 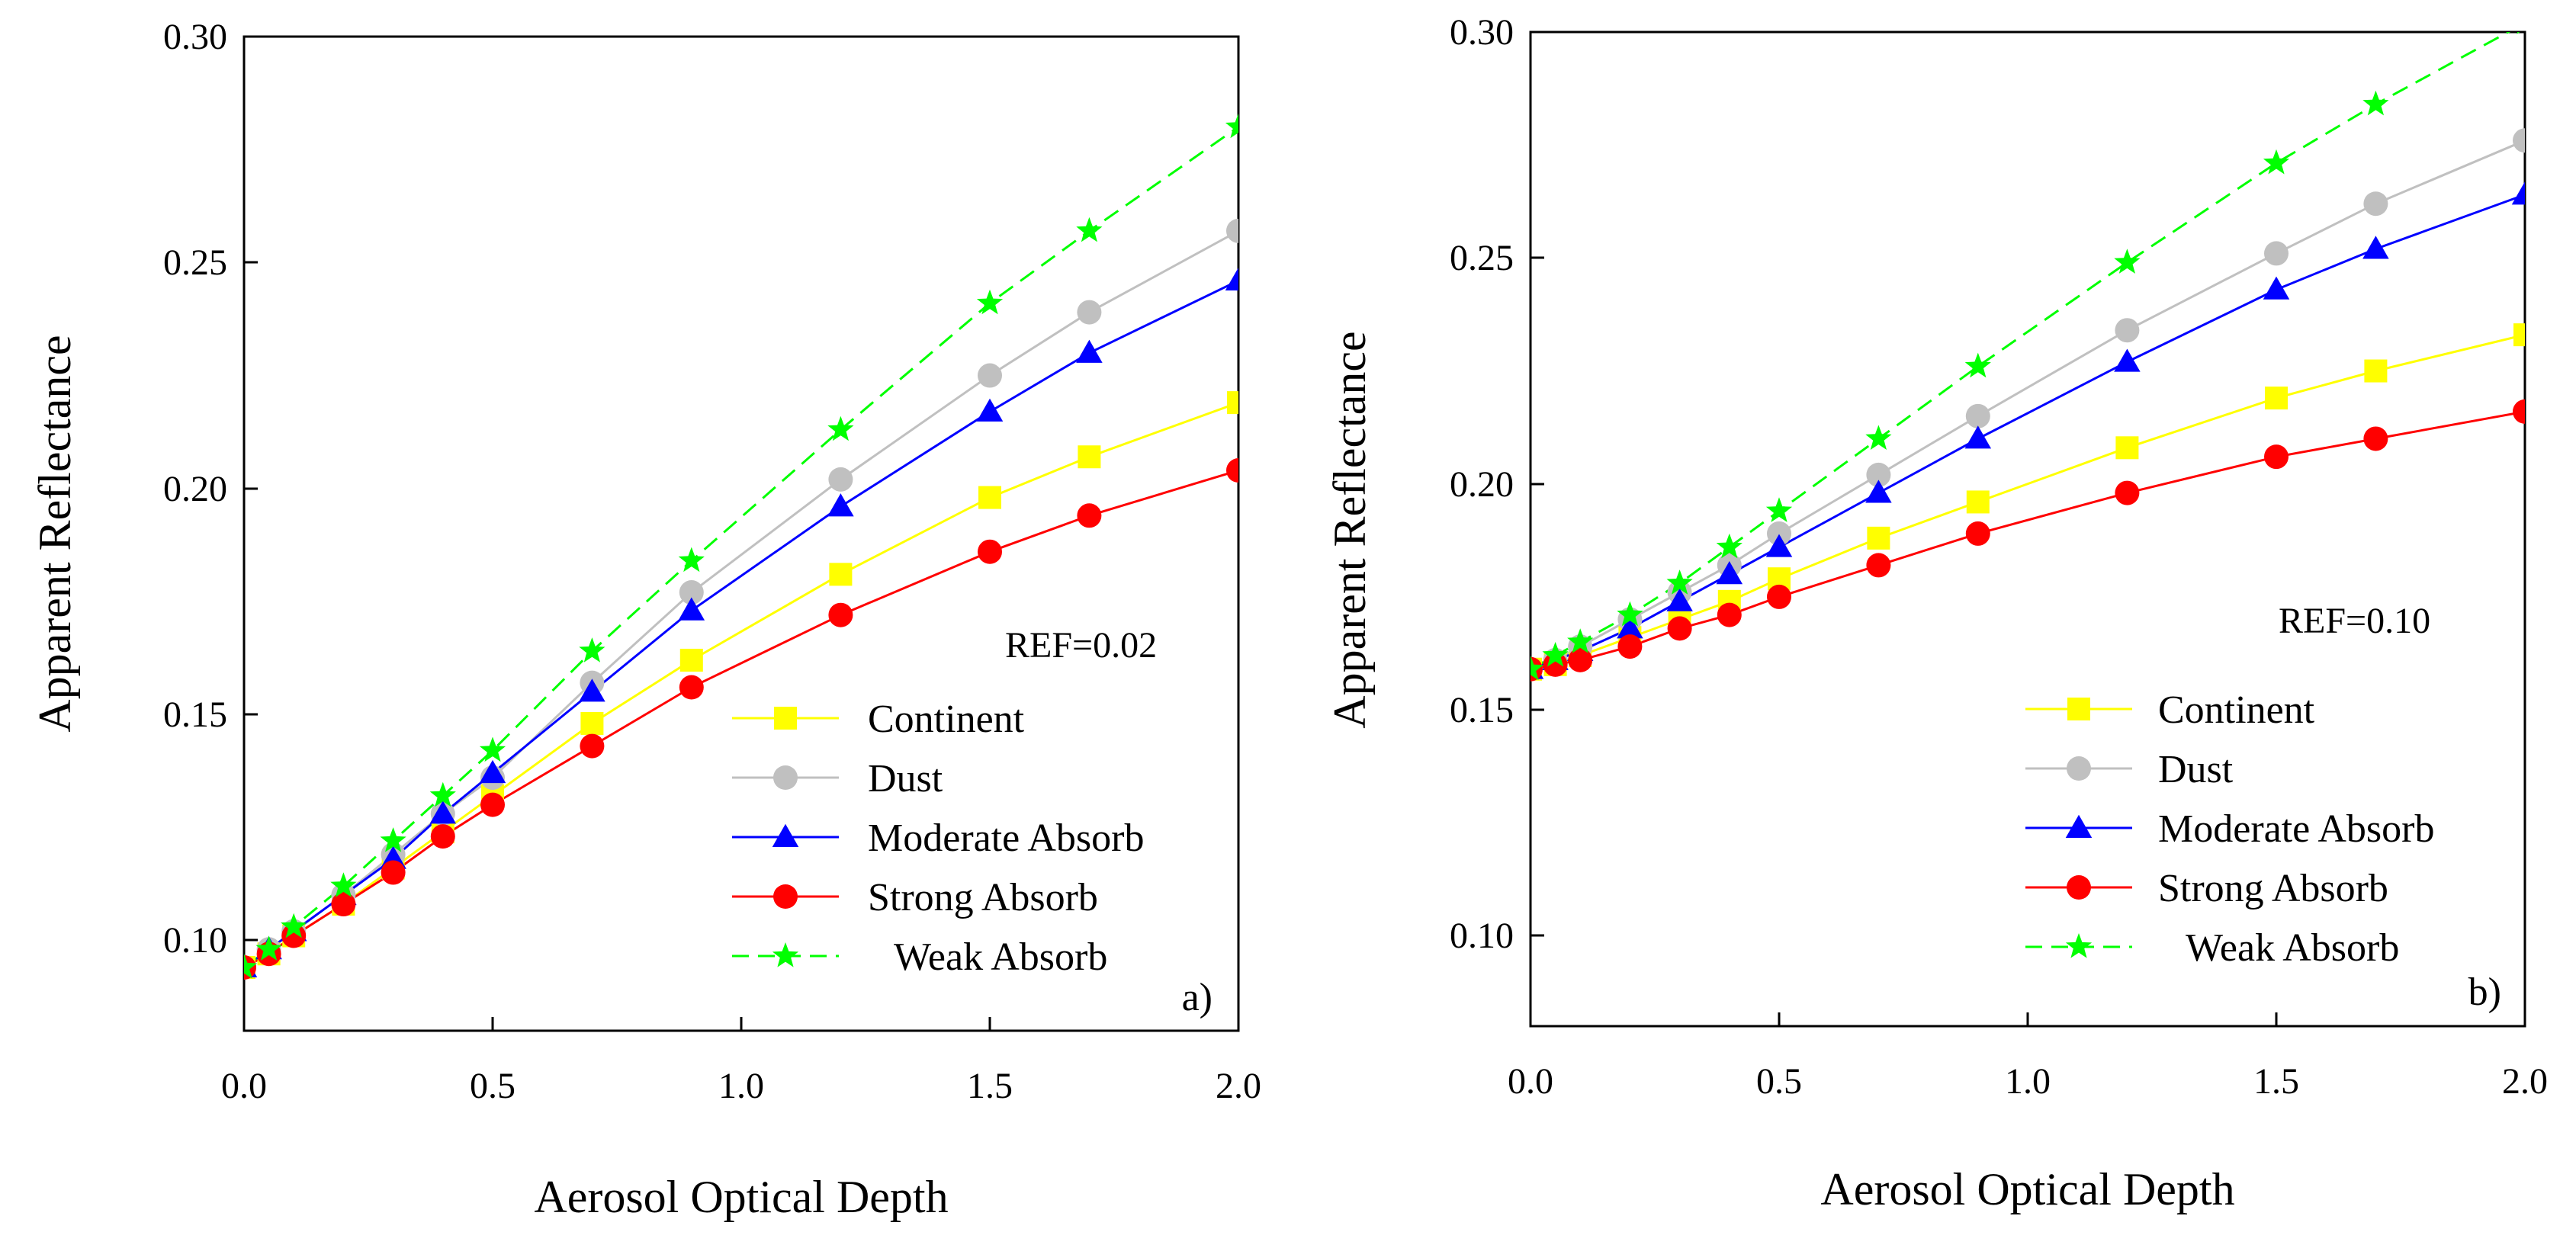 I want to click on legend-item-weak-absorb: Weak Absorb, so click(x=919, y=957).